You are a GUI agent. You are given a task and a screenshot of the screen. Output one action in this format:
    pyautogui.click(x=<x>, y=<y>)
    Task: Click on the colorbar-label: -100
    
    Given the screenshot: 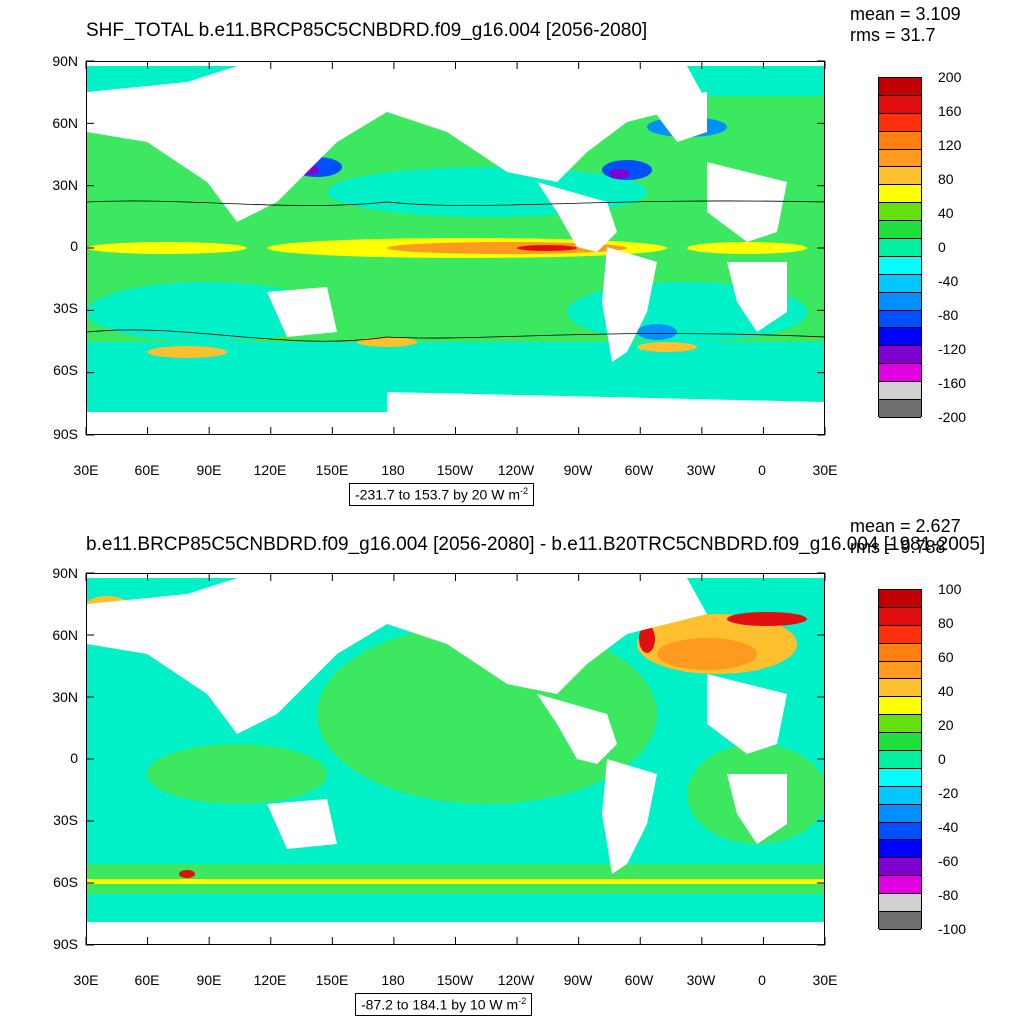 What is the action you would take?
    pyautogui.click(x=952, y=929)
    